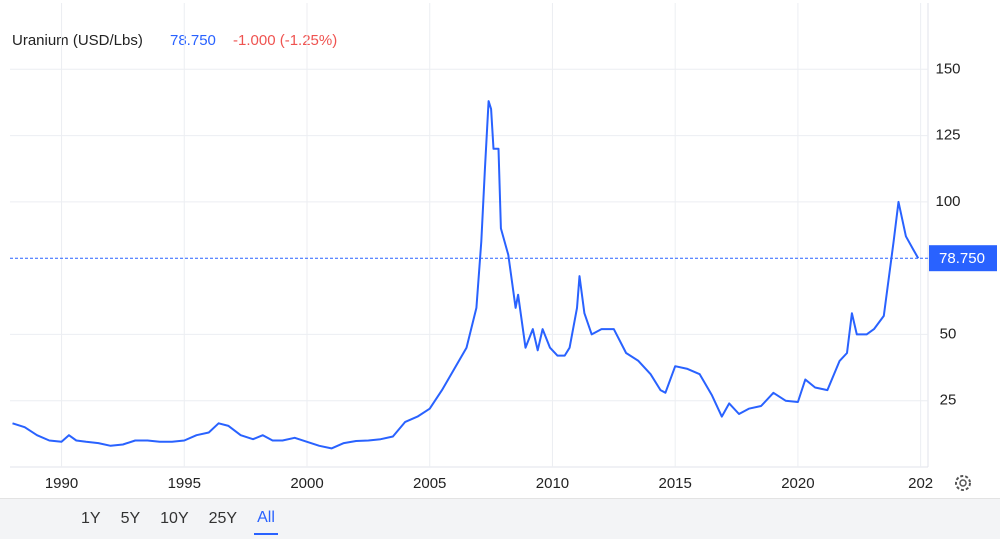  What do you see at coordinates (947, 68) in the screenshot?
I see `y-tick-label: 150` at bounding box center [947, 68].